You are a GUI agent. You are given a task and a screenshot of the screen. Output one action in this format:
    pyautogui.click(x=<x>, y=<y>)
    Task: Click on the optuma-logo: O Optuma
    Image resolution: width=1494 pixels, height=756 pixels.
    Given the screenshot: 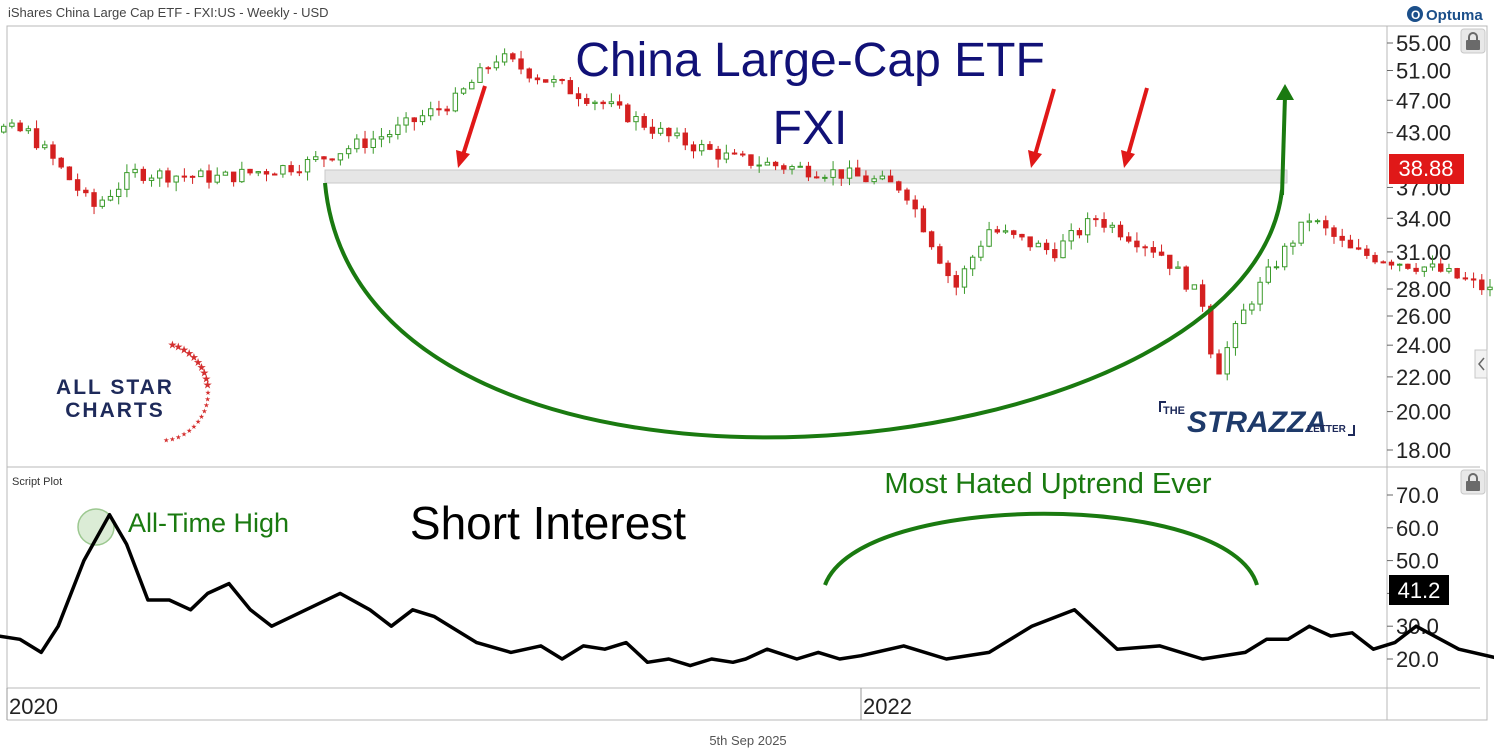 What is the action you would take?
    pyautogui.click(x=1445, y=15)
    